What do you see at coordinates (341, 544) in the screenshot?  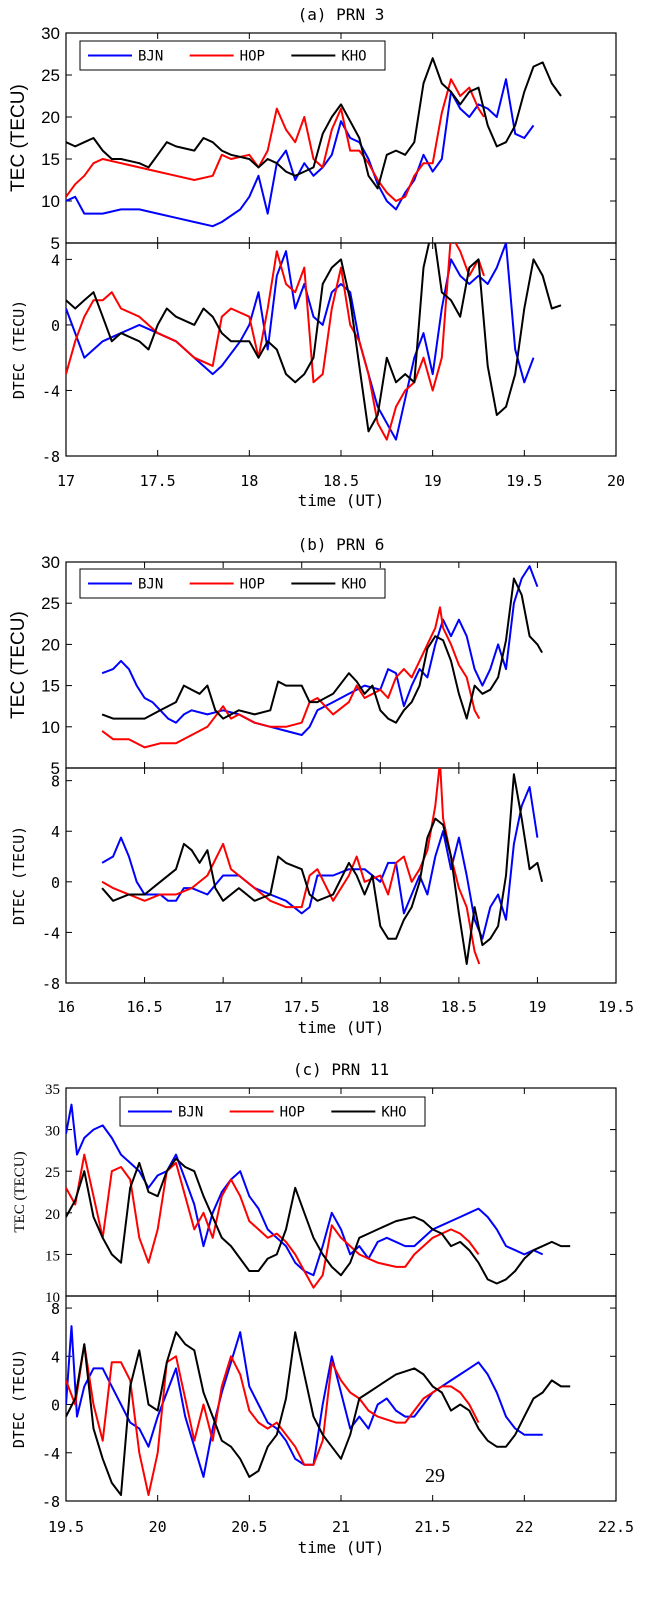 I see `chart-title: (b) PRN 6` at bounding box center [341, 544].